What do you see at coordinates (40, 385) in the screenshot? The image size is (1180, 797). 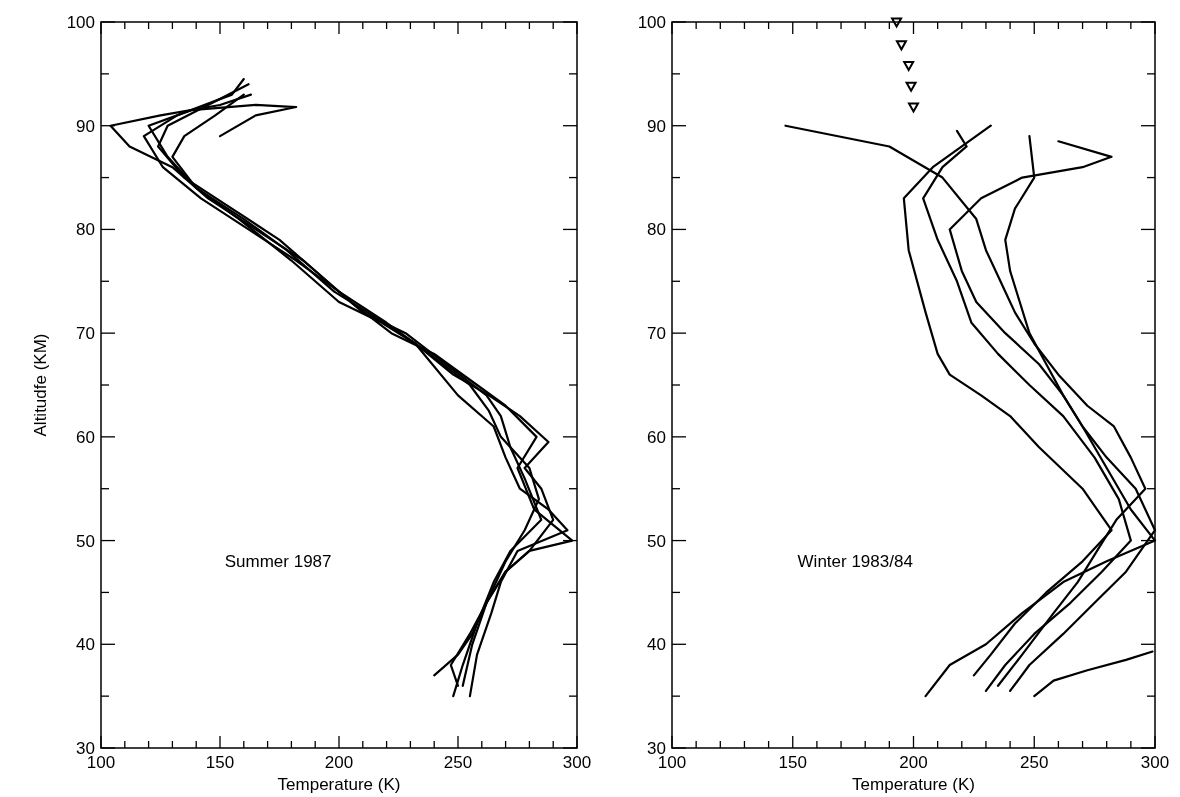 I see `y-axis-title: Altitudfe (KM)` at bounding box center [40, 385].